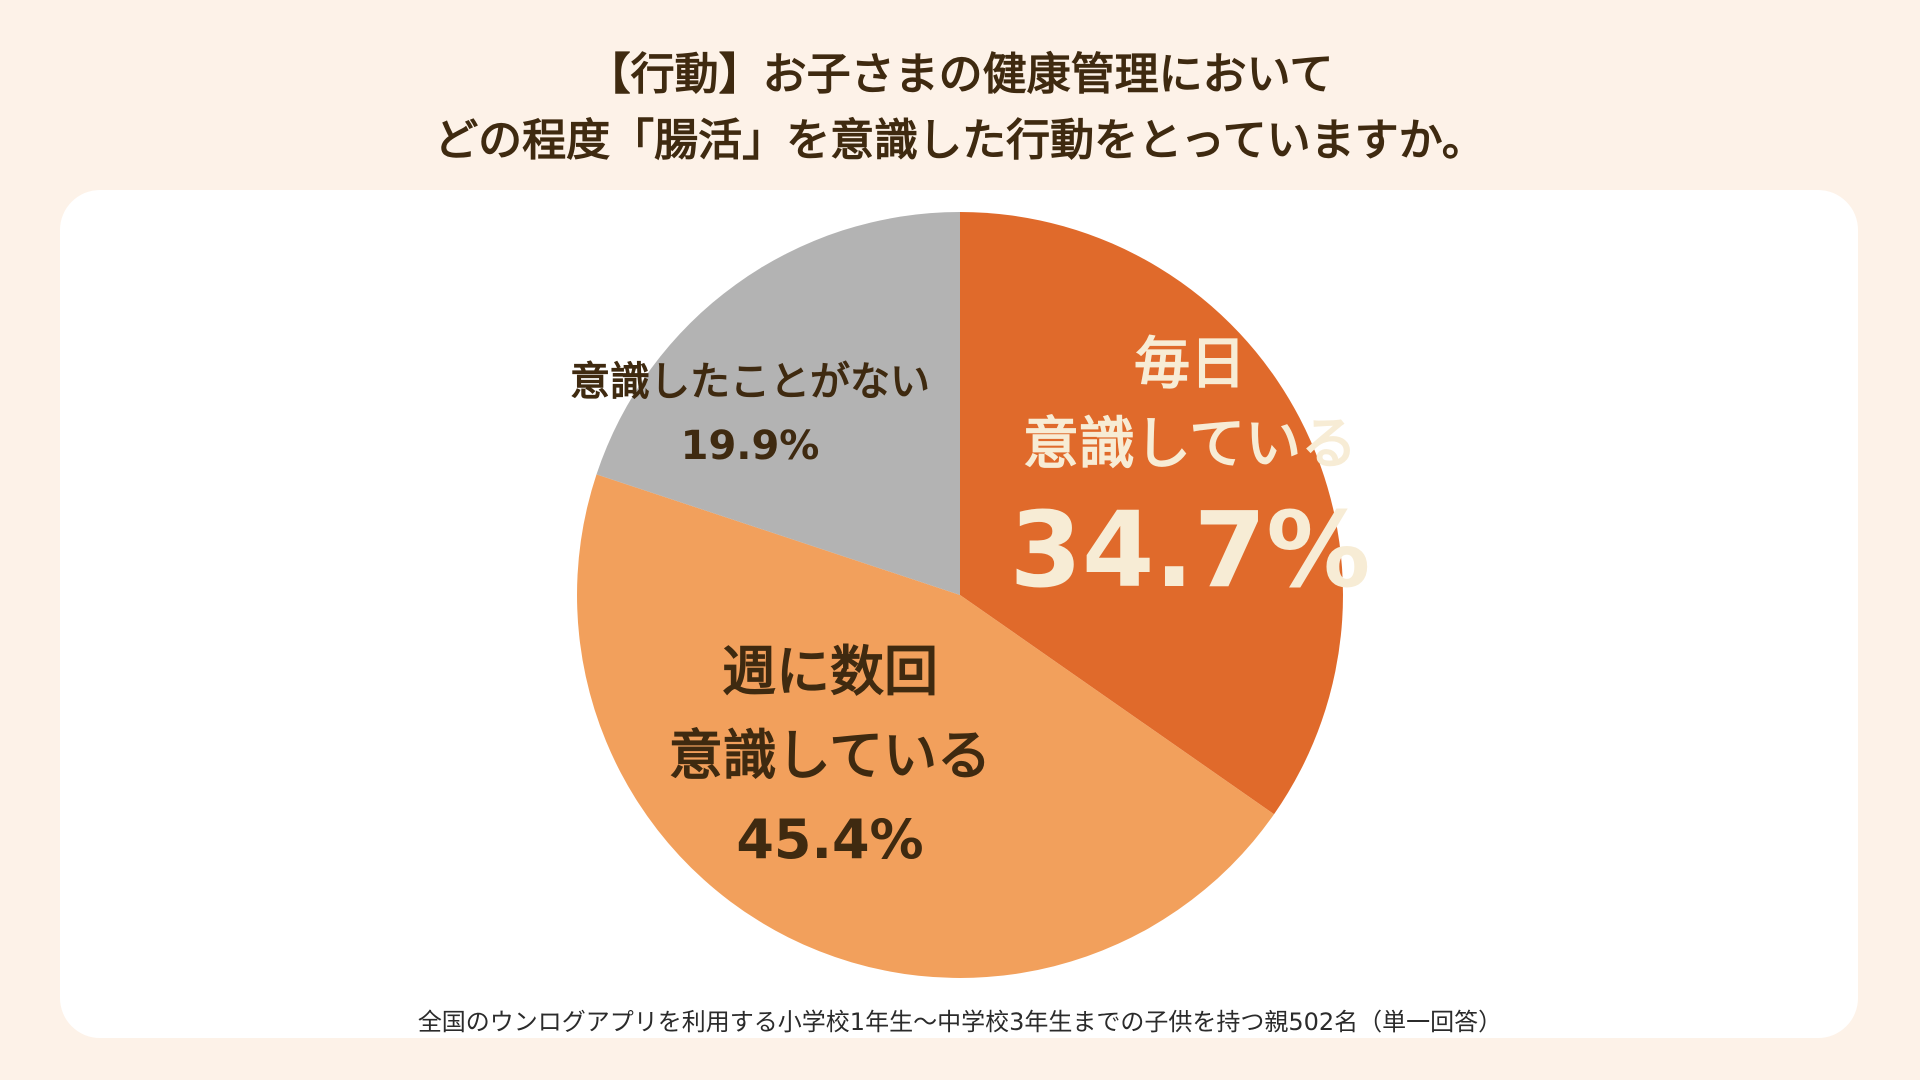  What do you see at coordinates (1190, 364) in the screenshot?
I see `slice-label-daily-line1: 毎日` at bounding box center [1190, 364].